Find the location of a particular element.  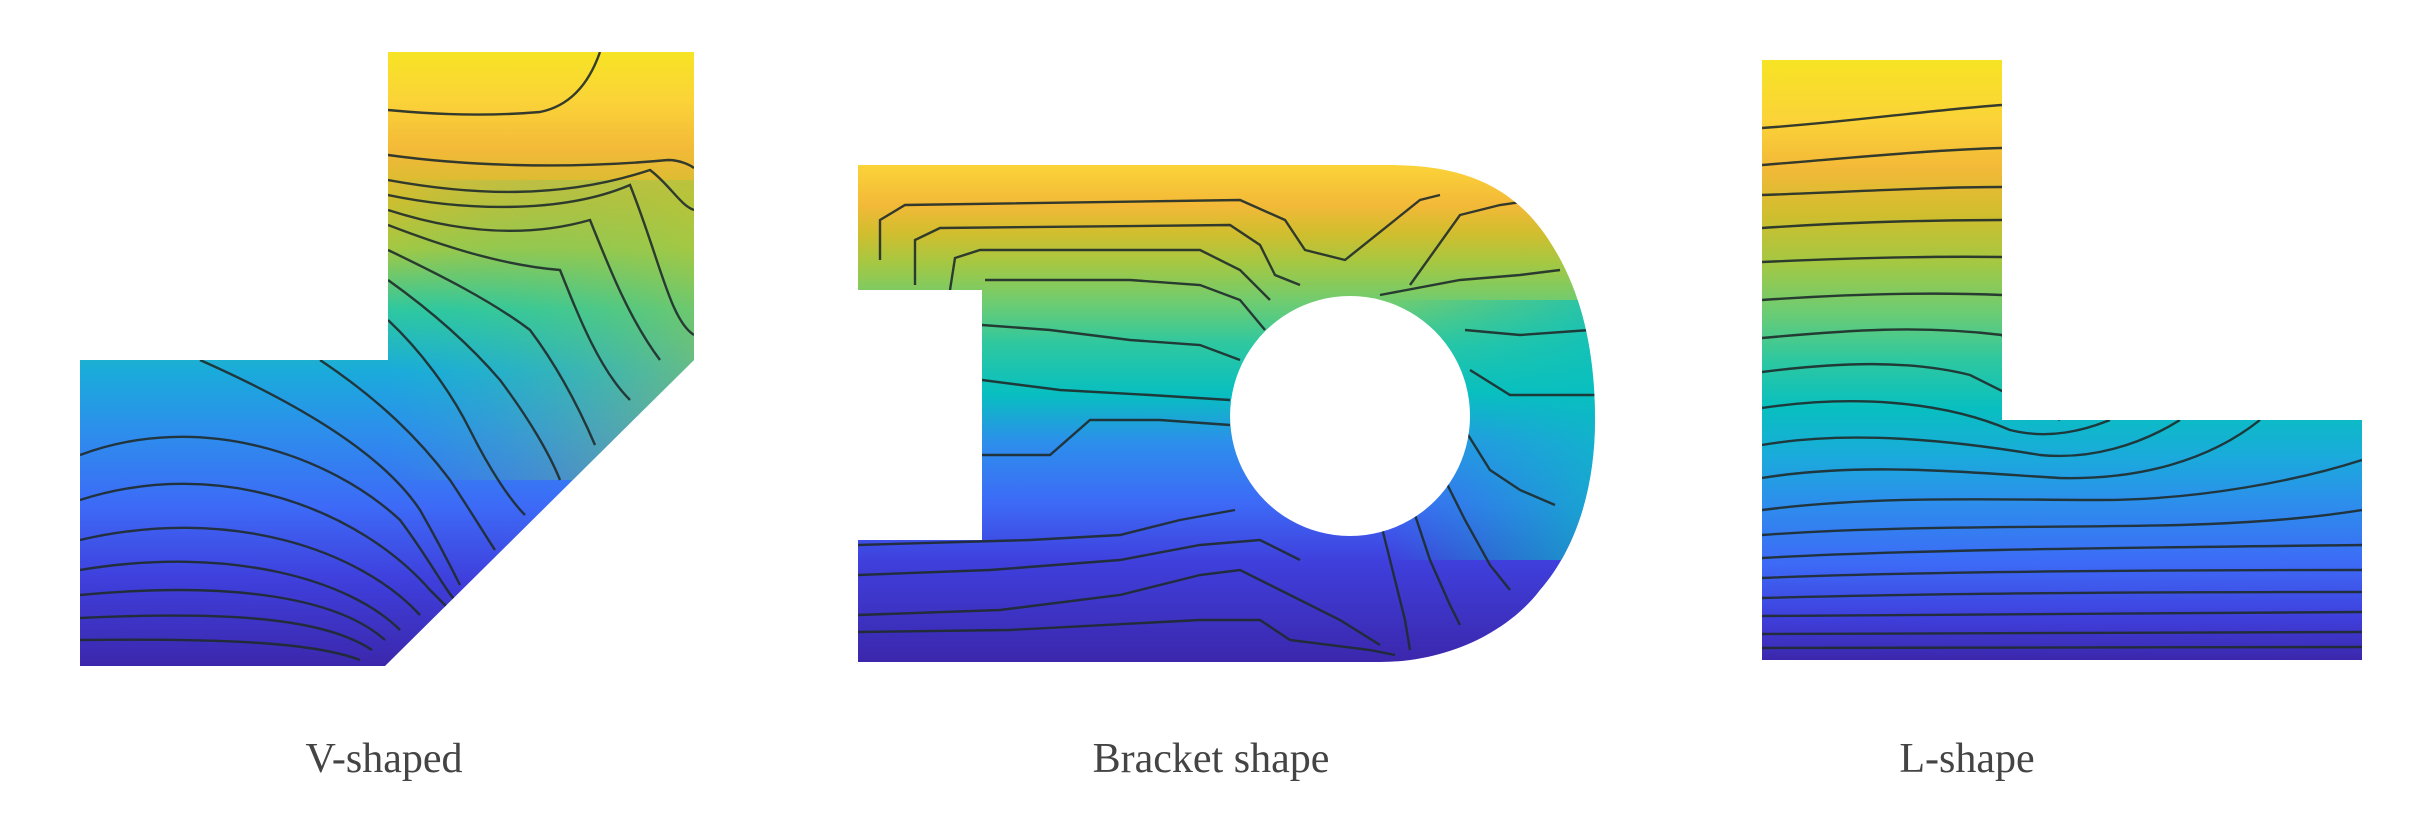

caption-l-shape: L-shape is located at coordinates (1967, 759).